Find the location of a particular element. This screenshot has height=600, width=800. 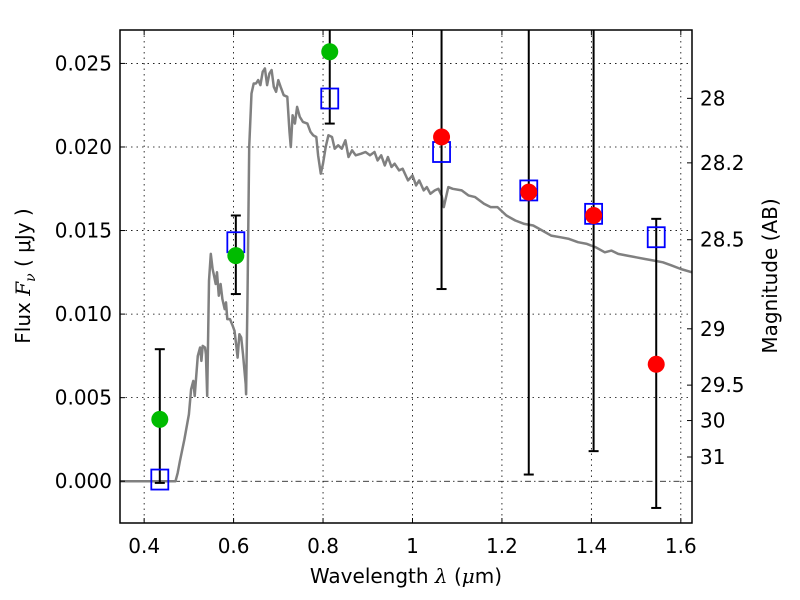

x-tick-label: 0.4 is located at coordinates (144, 546).